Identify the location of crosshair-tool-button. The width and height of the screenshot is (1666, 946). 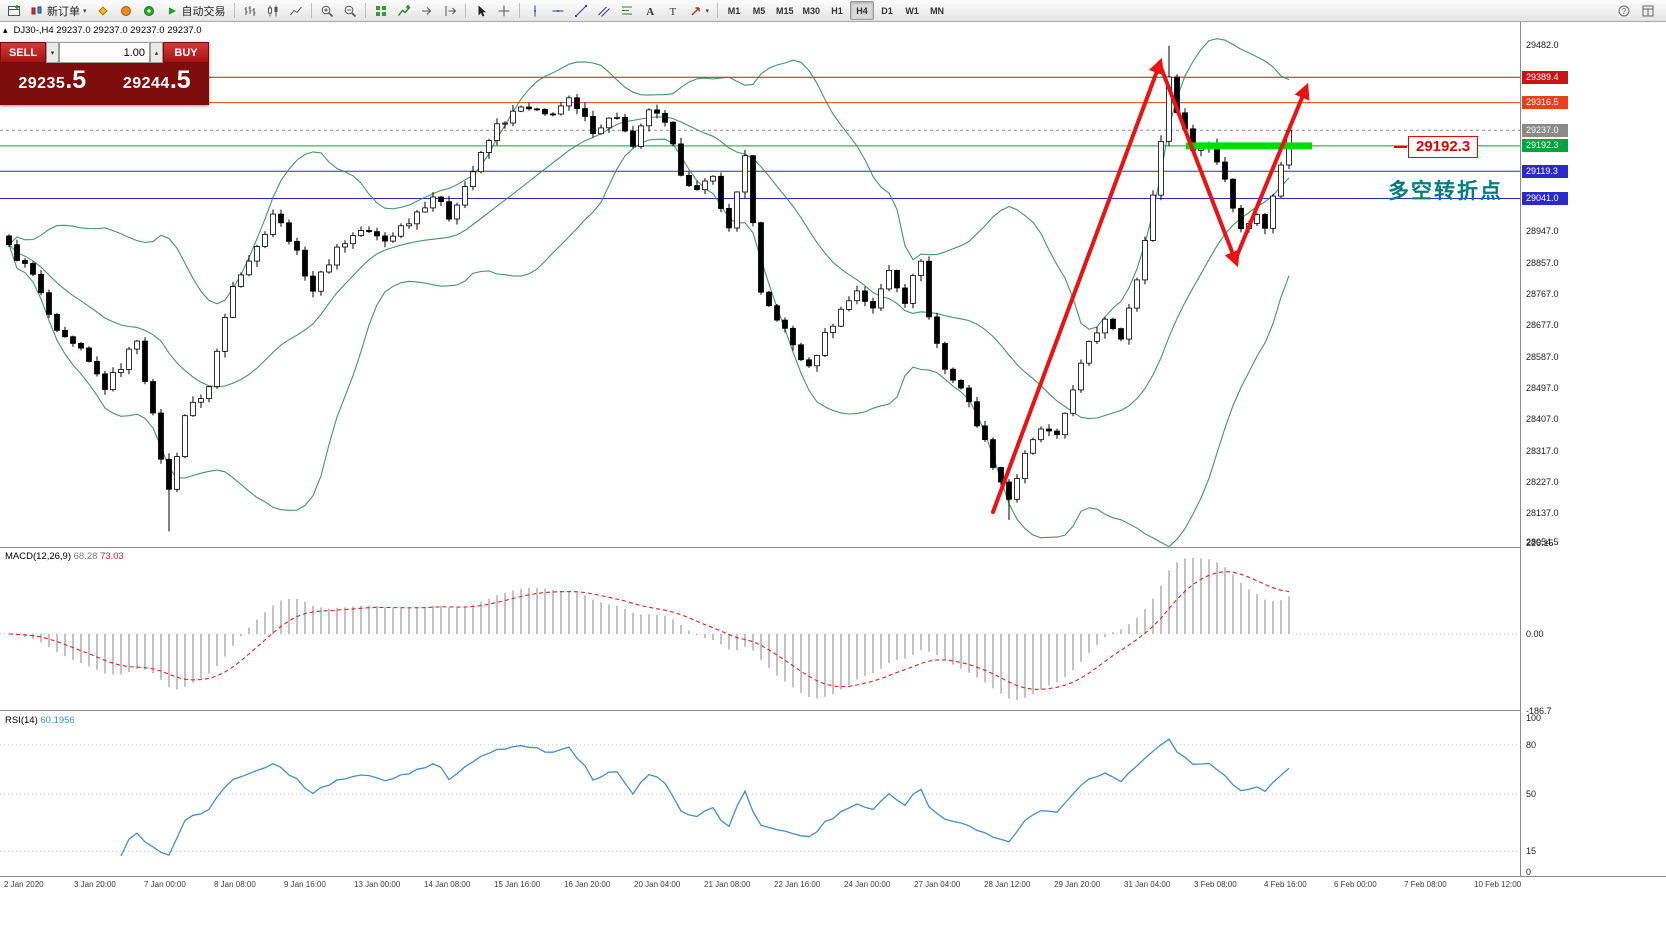
(504, 10).